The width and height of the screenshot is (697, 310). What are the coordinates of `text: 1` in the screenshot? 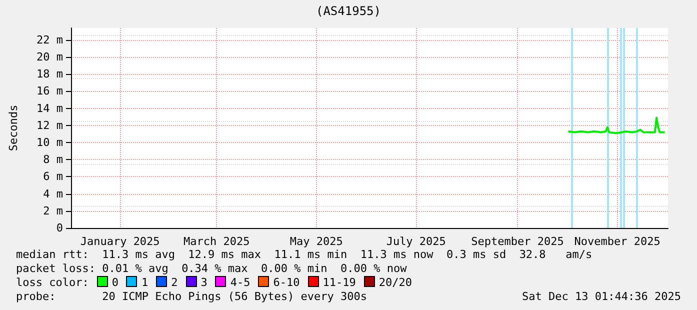 It's located at (144, 282).